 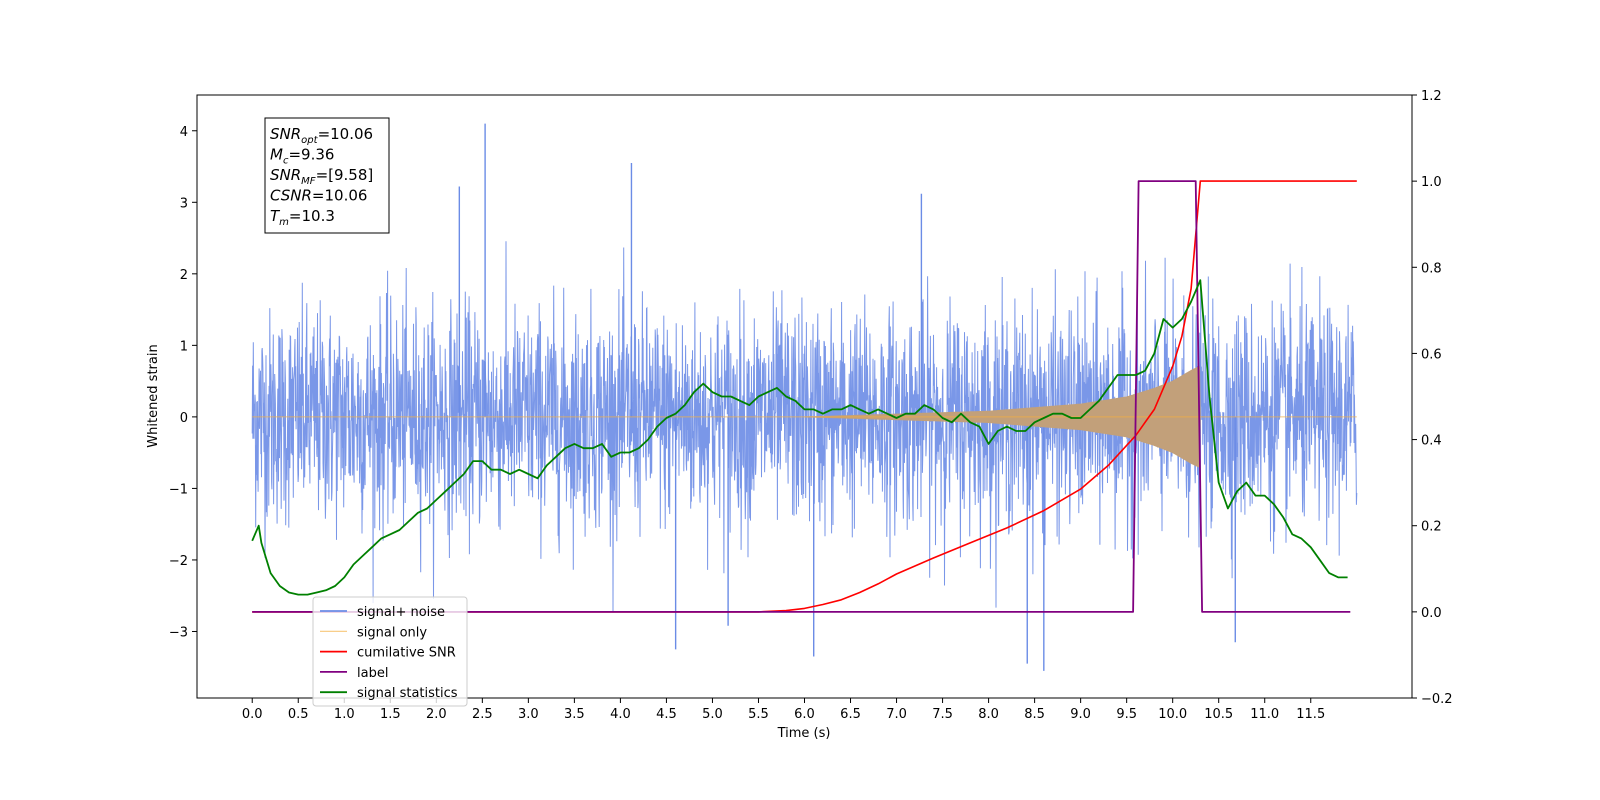 I want to click on y2-tick-label: 0.8, so click(x=1431, y=268).